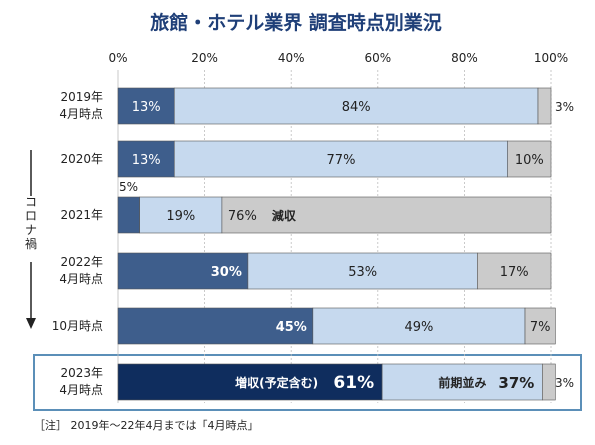 The image size is (595, 445). I want to click on bar-decrease-2019, so click(544, 106).